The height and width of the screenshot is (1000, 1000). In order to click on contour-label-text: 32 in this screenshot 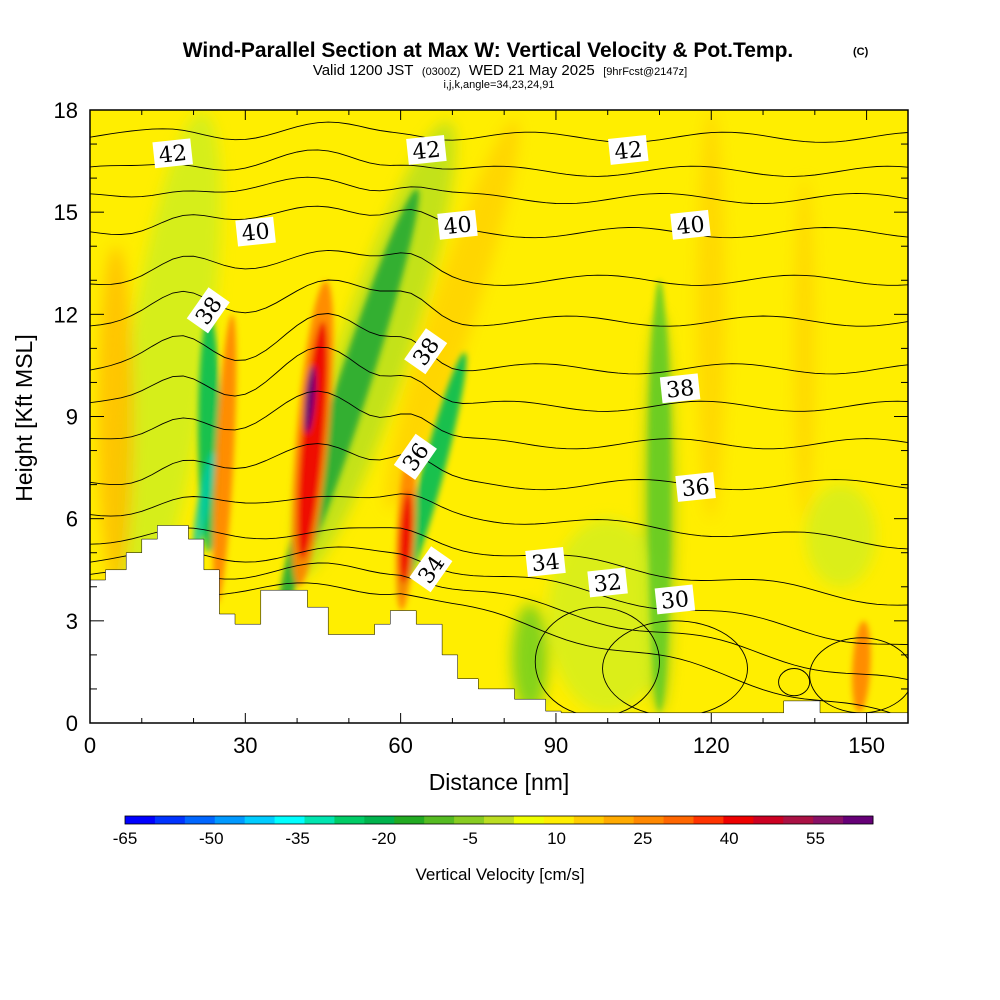, I will do `click(608, 584)`.